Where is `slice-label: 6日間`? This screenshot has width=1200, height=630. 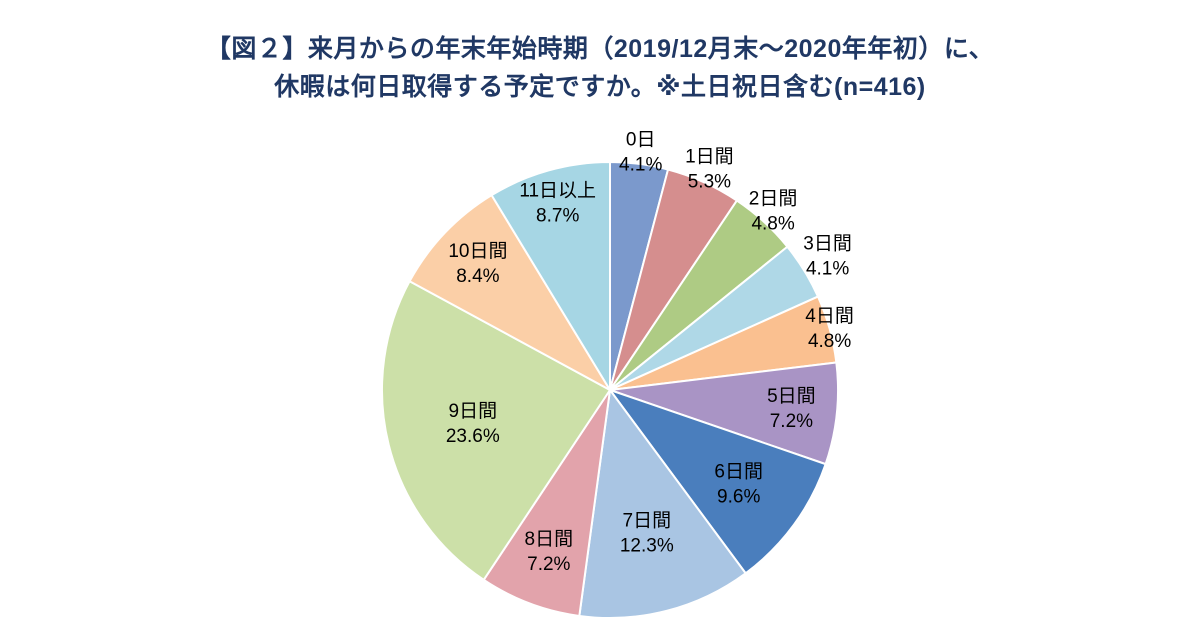
slice-label: 6日間 is located at coordinates (738, 471).